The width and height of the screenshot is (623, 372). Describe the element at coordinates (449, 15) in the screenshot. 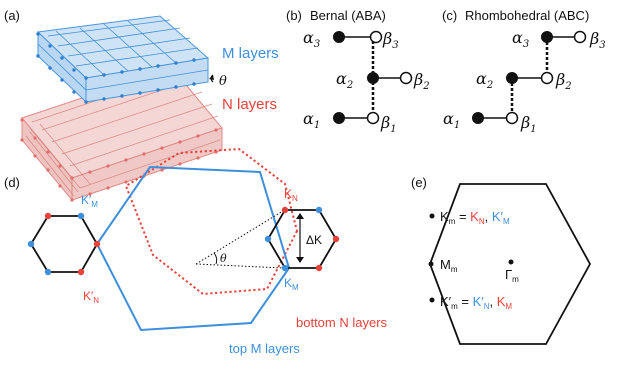

I see `panel-c-label: (c)` at that location.